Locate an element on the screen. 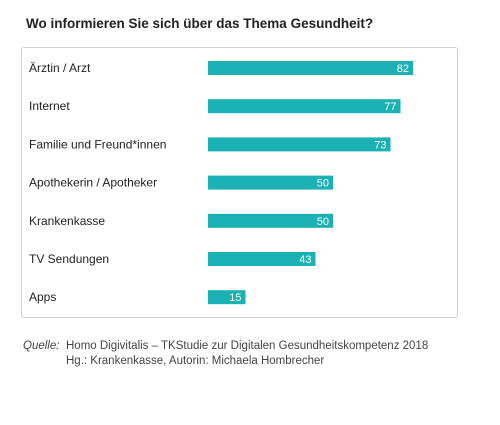 Image resolution: width=500 pixels, height=425 pixels. category-label: Krankenkasse is located at coordinates (67, 221).